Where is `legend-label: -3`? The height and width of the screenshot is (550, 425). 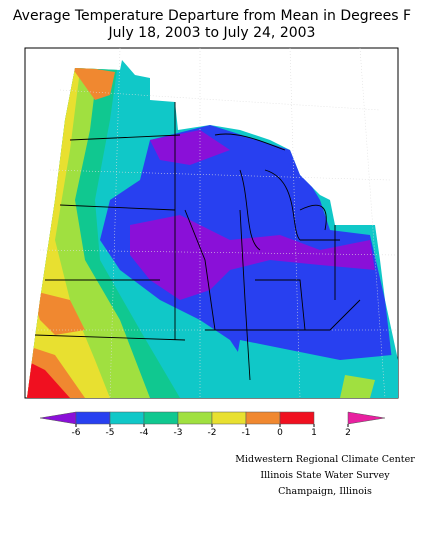 legend-label: -3 is located at coordinates (178, 433).